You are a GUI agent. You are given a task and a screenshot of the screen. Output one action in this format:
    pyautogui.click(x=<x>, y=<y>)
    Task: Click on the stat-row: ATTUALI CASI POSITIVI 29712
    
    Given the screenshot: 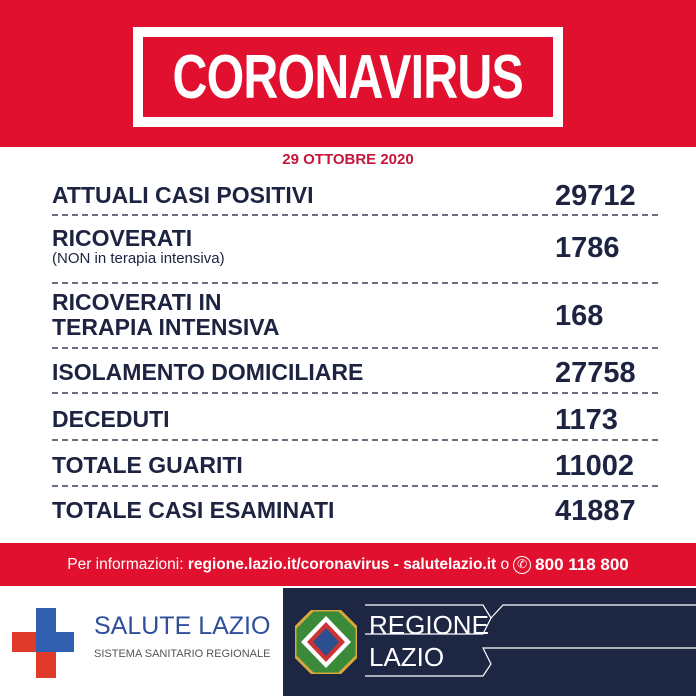 What is the action you would take?
    pyautogui.click(x=355, y=198)
    